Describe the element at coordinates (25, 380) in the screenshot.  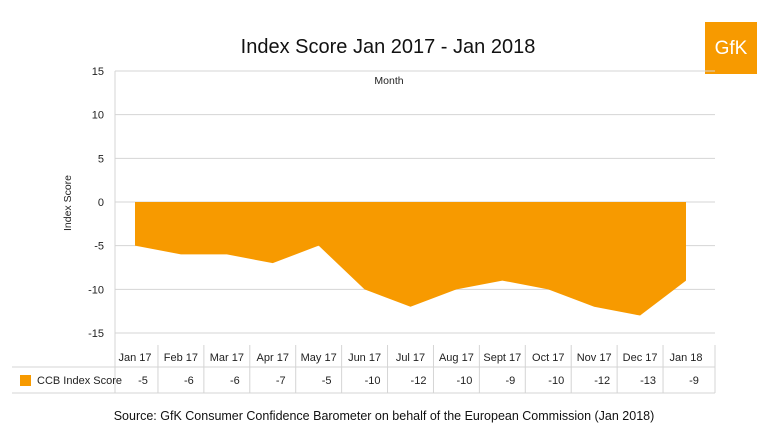
I see `legend-swatch` at that location.